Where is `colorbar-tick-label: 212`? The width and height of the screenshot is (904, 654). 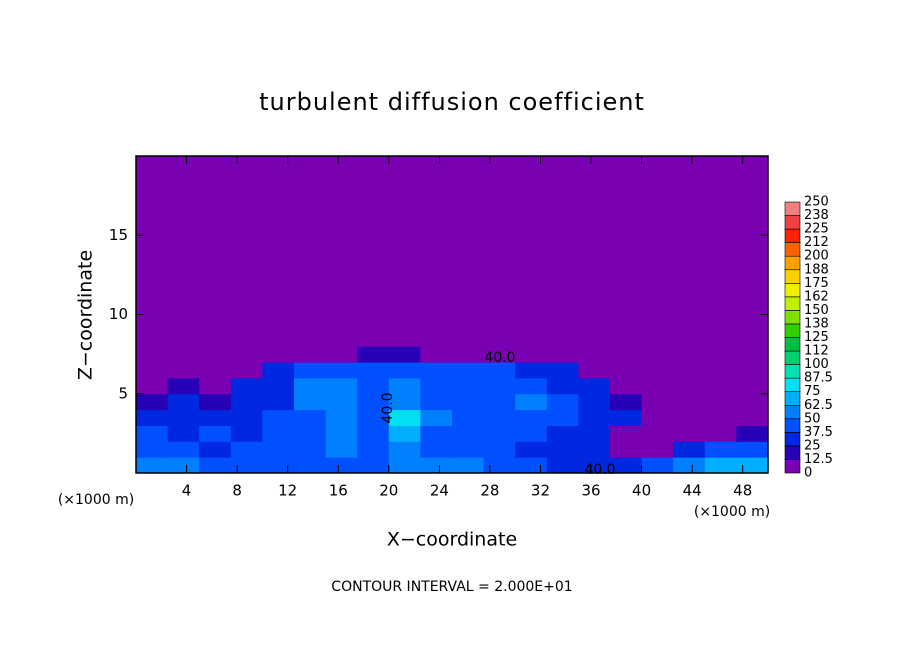
colorbar-tick-label: 212 is located at coordinates (816, 242).